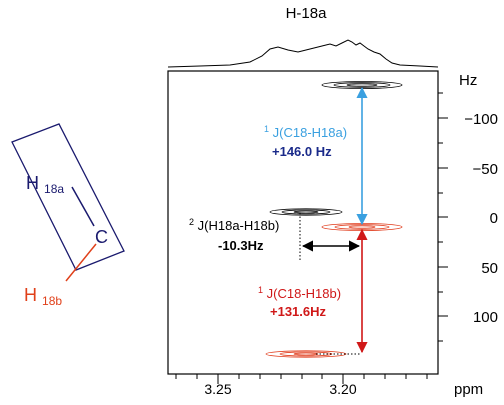 The height and width of the screenshot is (405, 504). I want to click on bond-c-h18b, so click(81, 262).